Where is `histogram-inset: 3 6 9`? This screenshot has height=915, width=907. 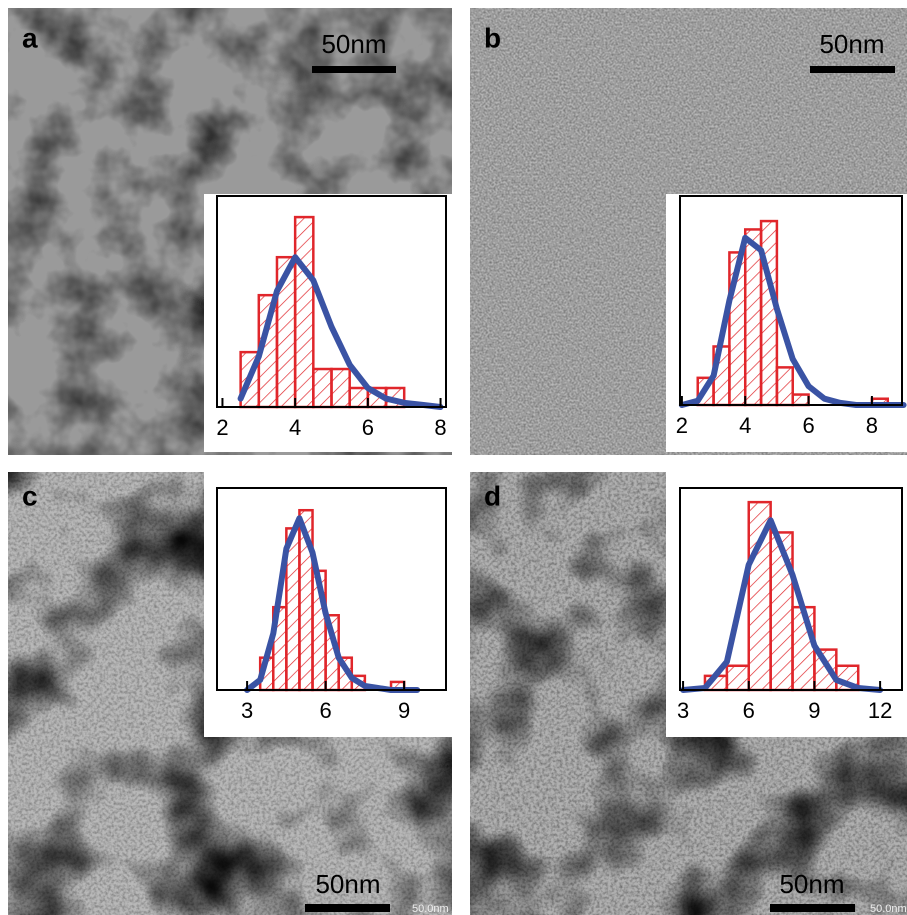
histogram-inset: 3 6 9 is located at coordinates (331, 605).